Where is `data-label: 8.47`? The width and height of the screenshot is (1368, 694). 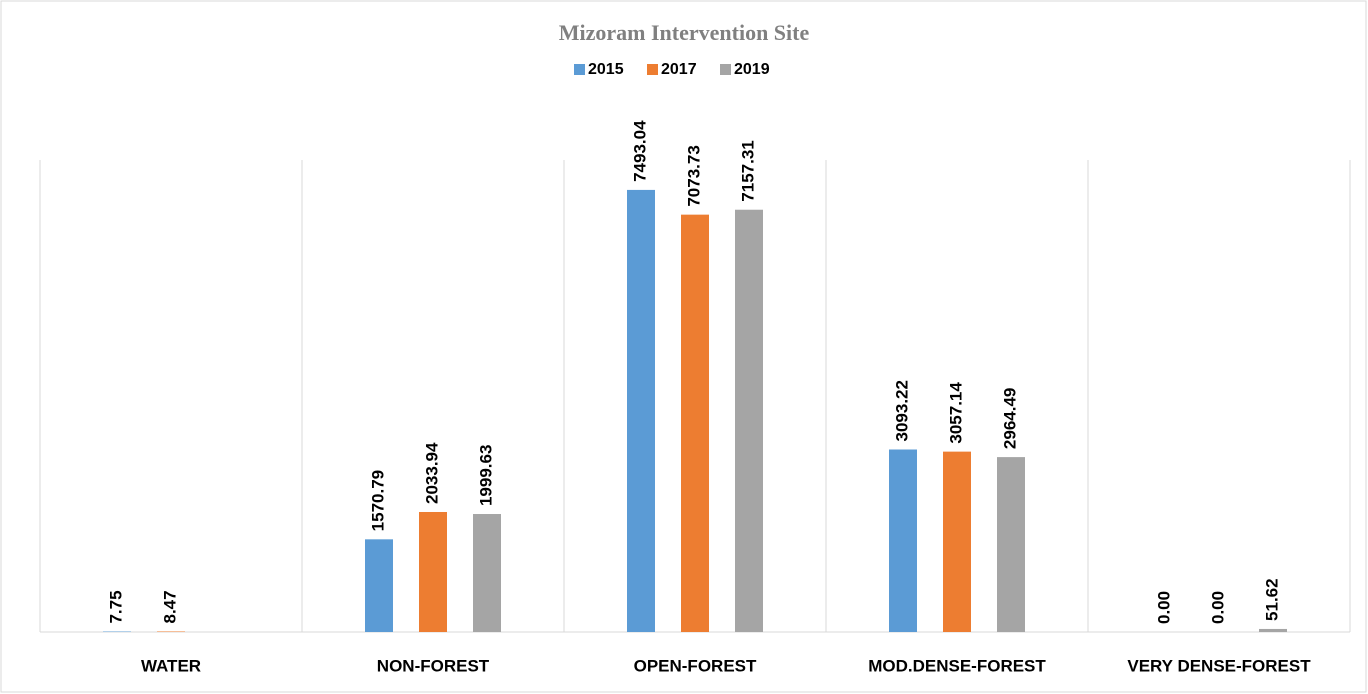 data-label: 8.47 is located at coordinates (169, 606).